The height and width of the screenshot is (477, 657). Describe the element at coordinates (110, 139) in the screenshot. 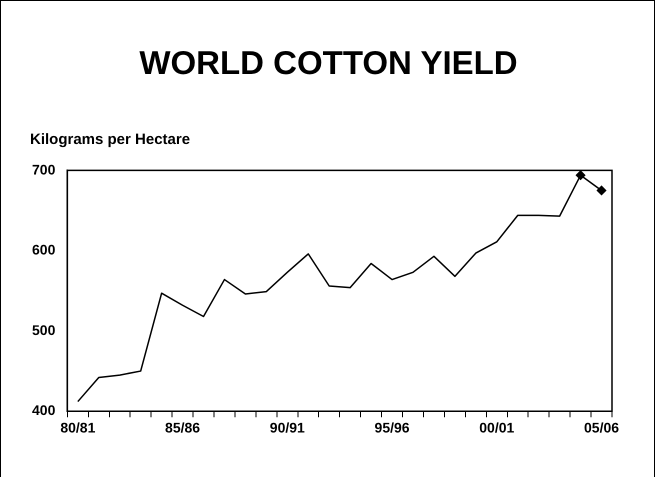

I see `y-axis-title: Kilograms per Hectare` at that location.